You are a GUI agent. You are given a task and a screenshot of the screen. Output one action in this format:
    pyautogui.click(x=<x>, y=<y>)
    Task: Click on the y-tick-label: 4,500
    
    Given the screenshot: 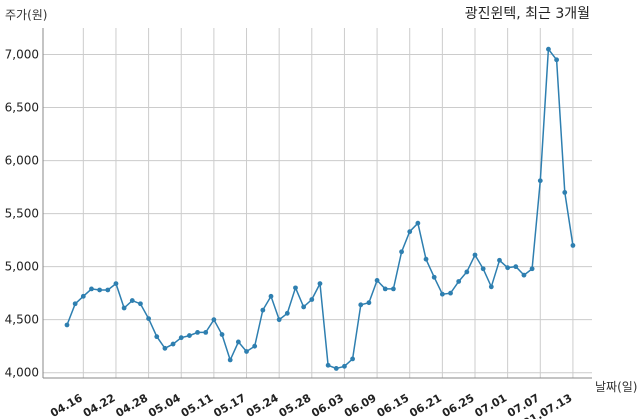 What is the action you would take?
    pyautogui.click(x=22, y=320)
    